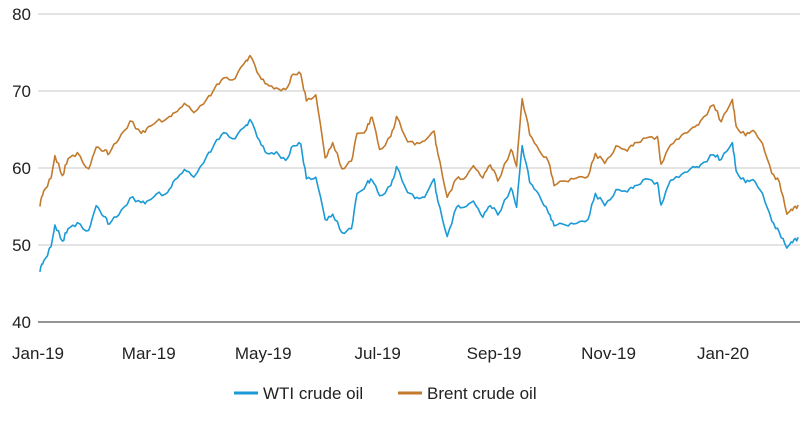 The height and width of the screenshot is (424, 805). I want to click on x-tick-label: May-19, so click(263, 353).